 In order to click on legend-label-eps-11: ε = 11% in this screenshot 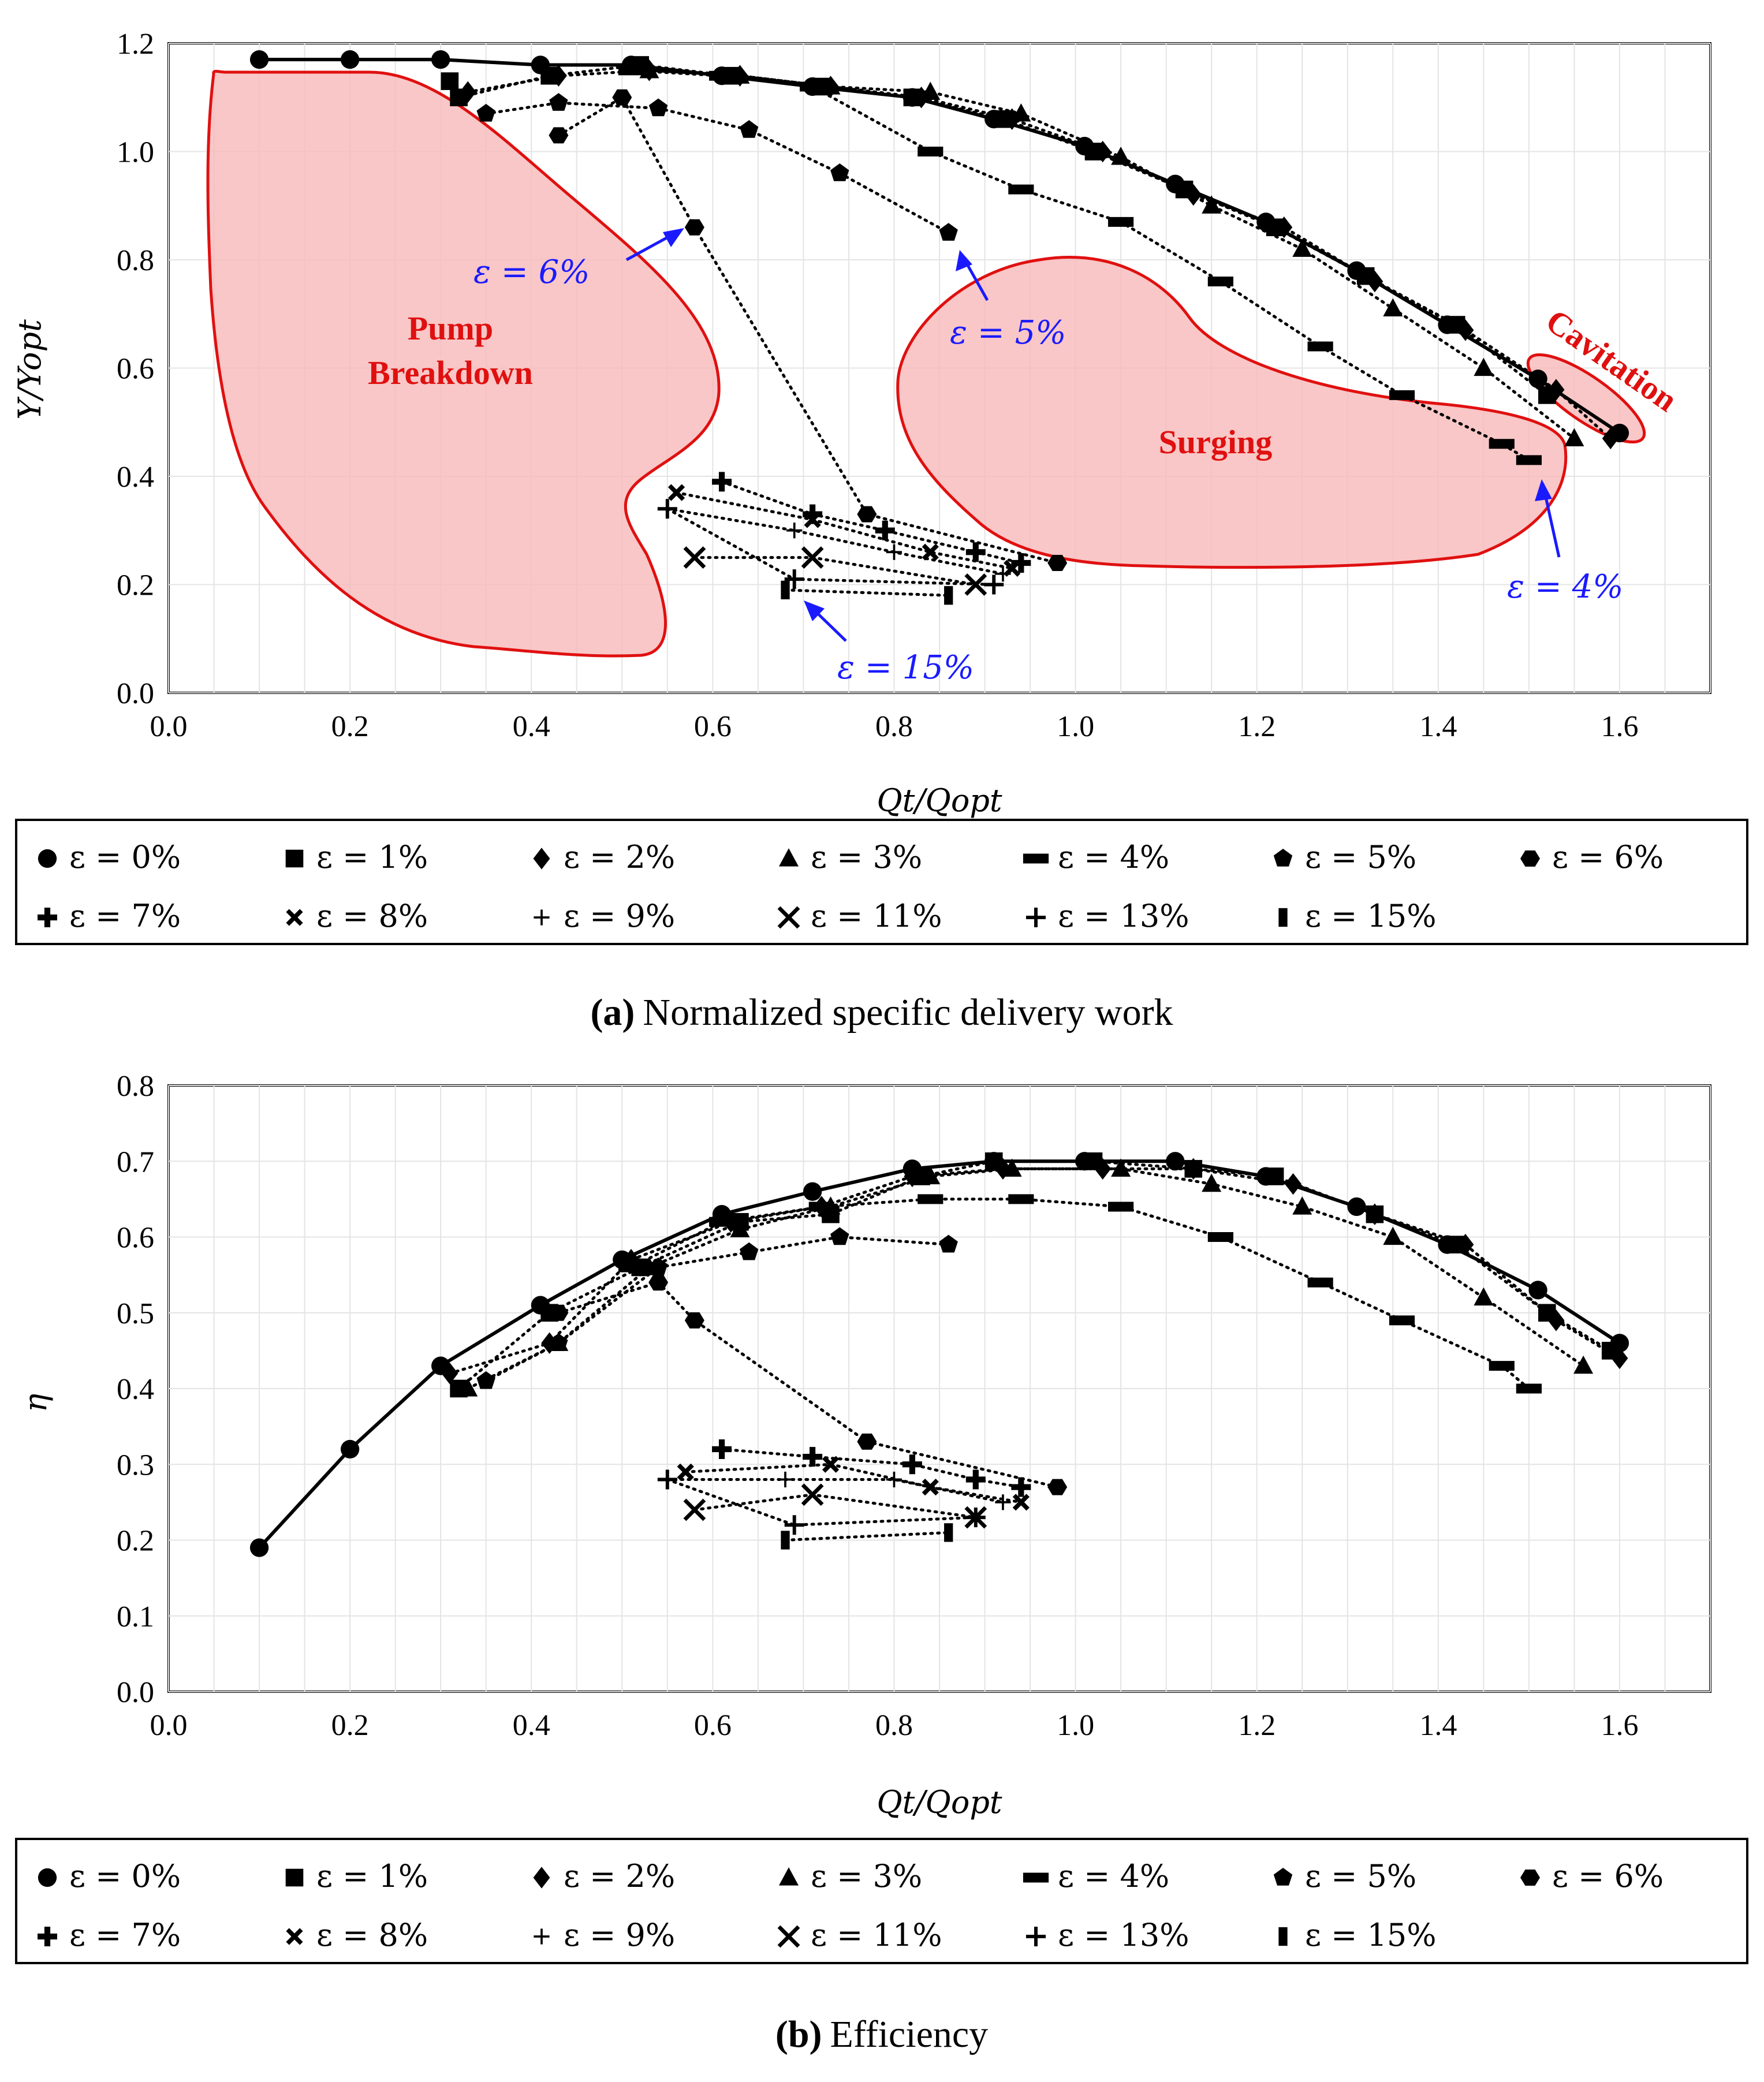, I will do `click(876, 916)`.